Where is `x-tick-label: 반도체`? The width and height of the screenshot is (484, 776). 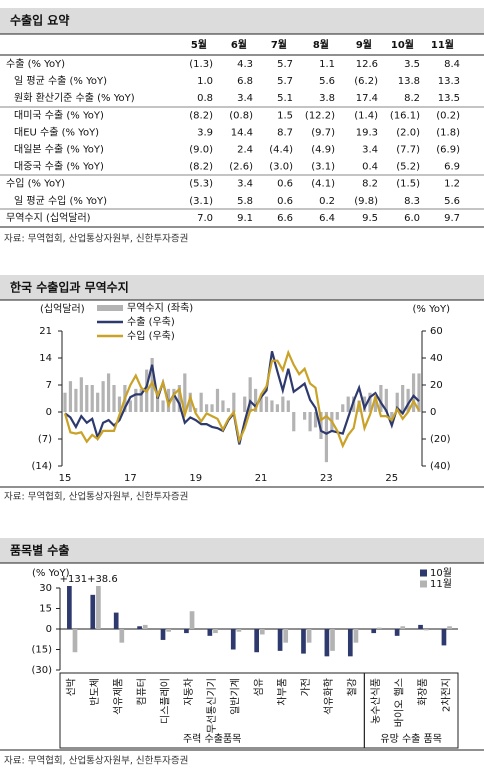 x-tick-label: 반도체 is located at coordinates (95, 692).